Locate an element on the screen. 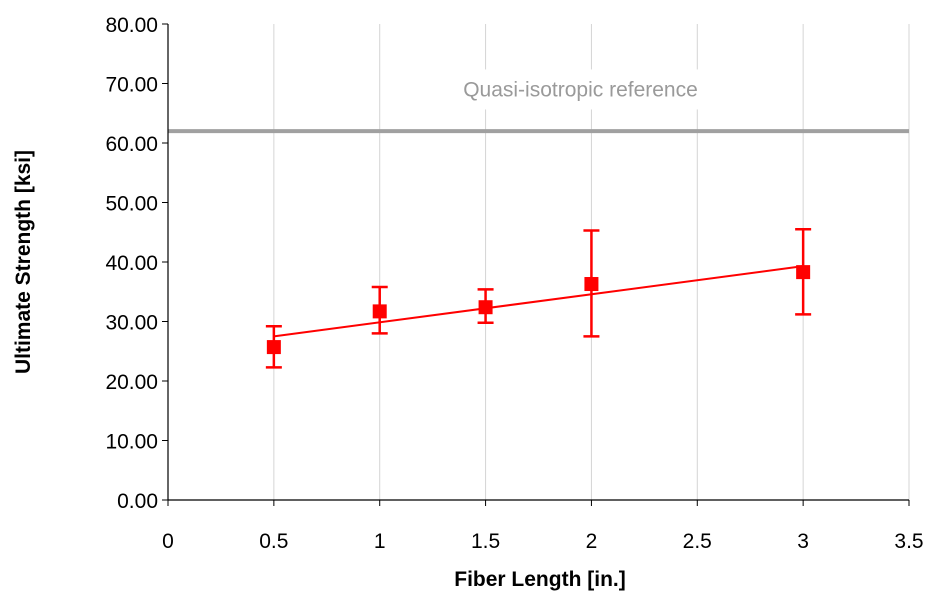 The image size is (936, 594). x-tick-label: 1.5 is located at coordinates (485, 541).